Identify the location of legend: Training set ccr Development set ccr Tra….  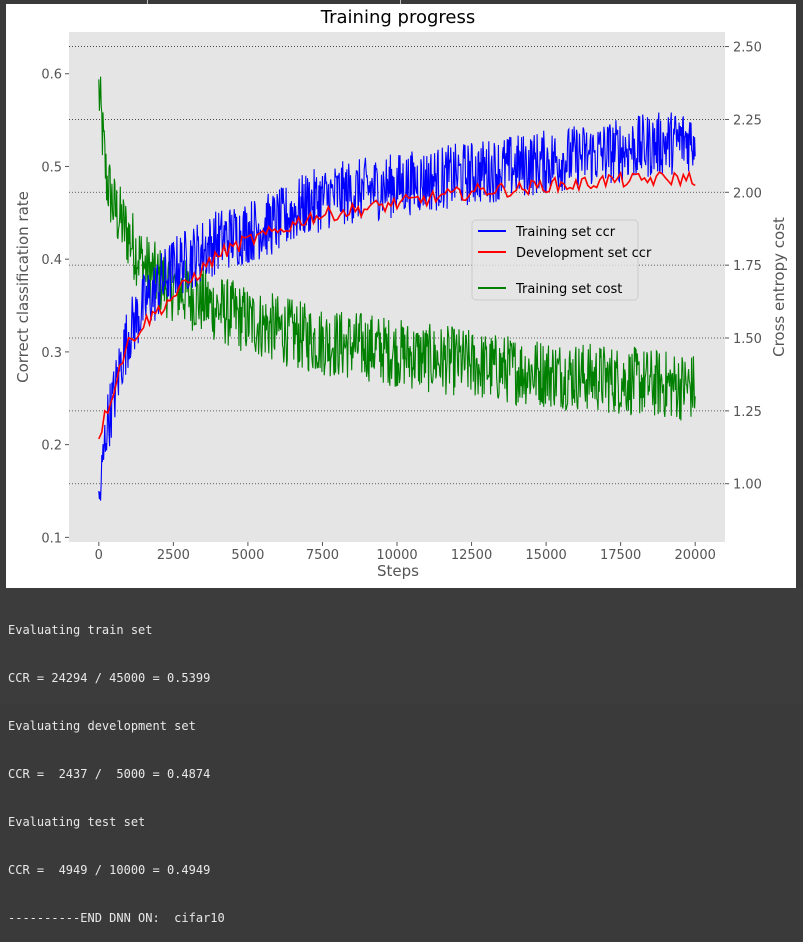
(561, 260).